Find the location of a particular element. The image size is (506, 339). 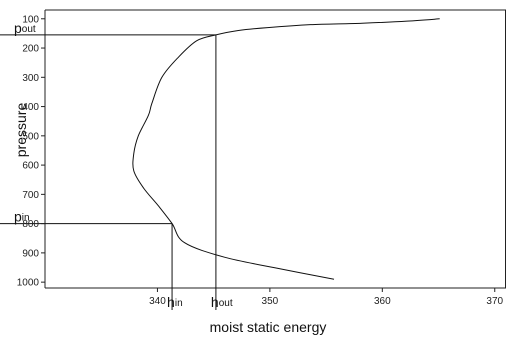

x-axis-title: moist static energy is located at coordinates (268, 327).